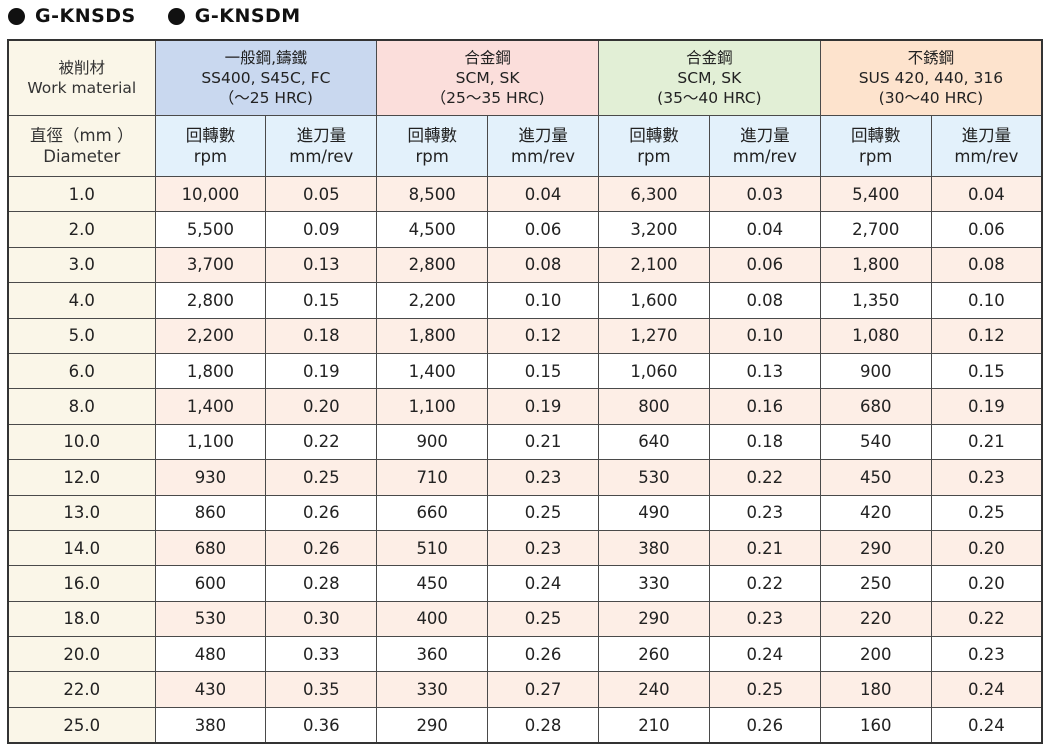  I want to click on feed-value: 0.08, so click(986, 265).